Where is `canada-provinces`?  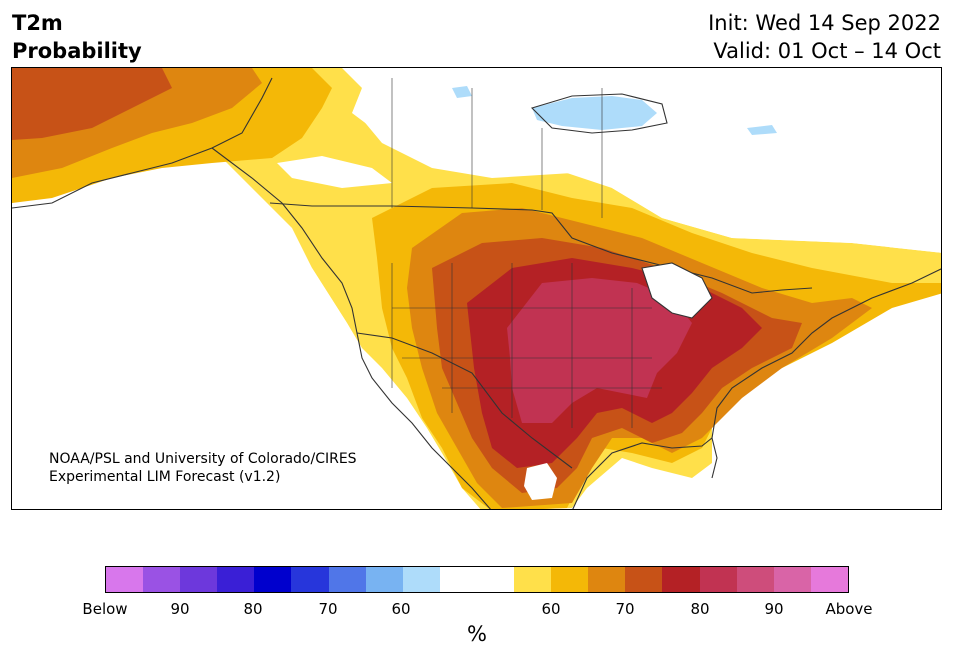
canada-provinces is located at coordinates (497, 148).